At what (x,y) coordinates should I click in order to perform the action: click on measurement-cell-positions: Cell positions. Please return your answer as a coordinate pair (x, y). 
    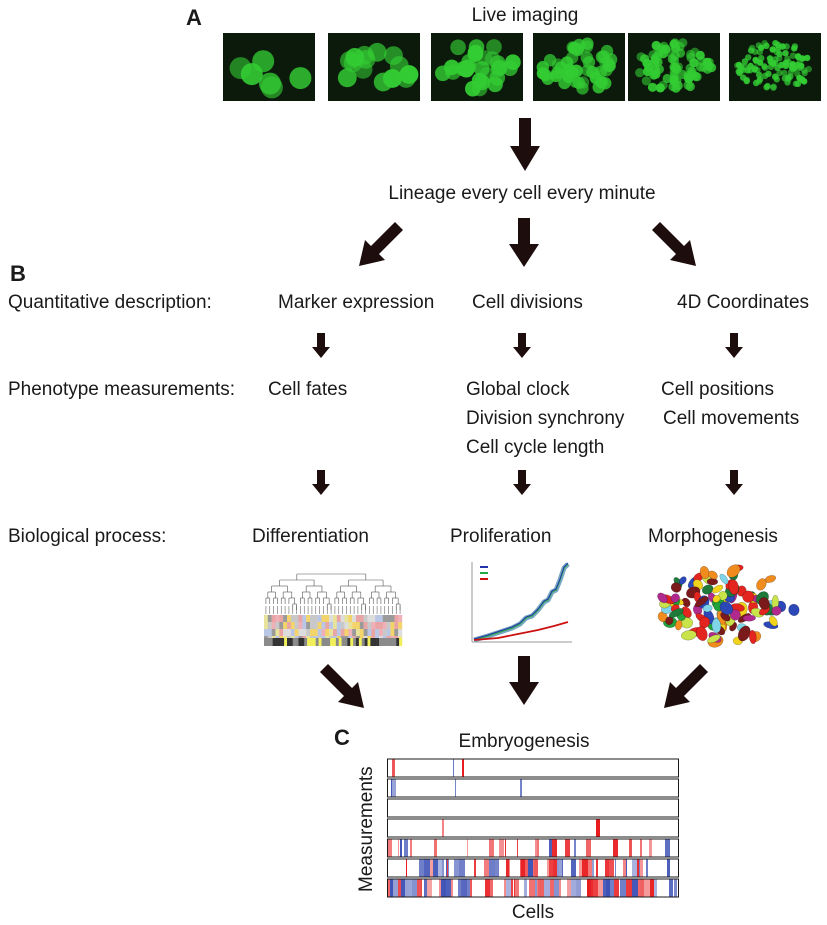
    Looking at the image, I should click on (717, 389).